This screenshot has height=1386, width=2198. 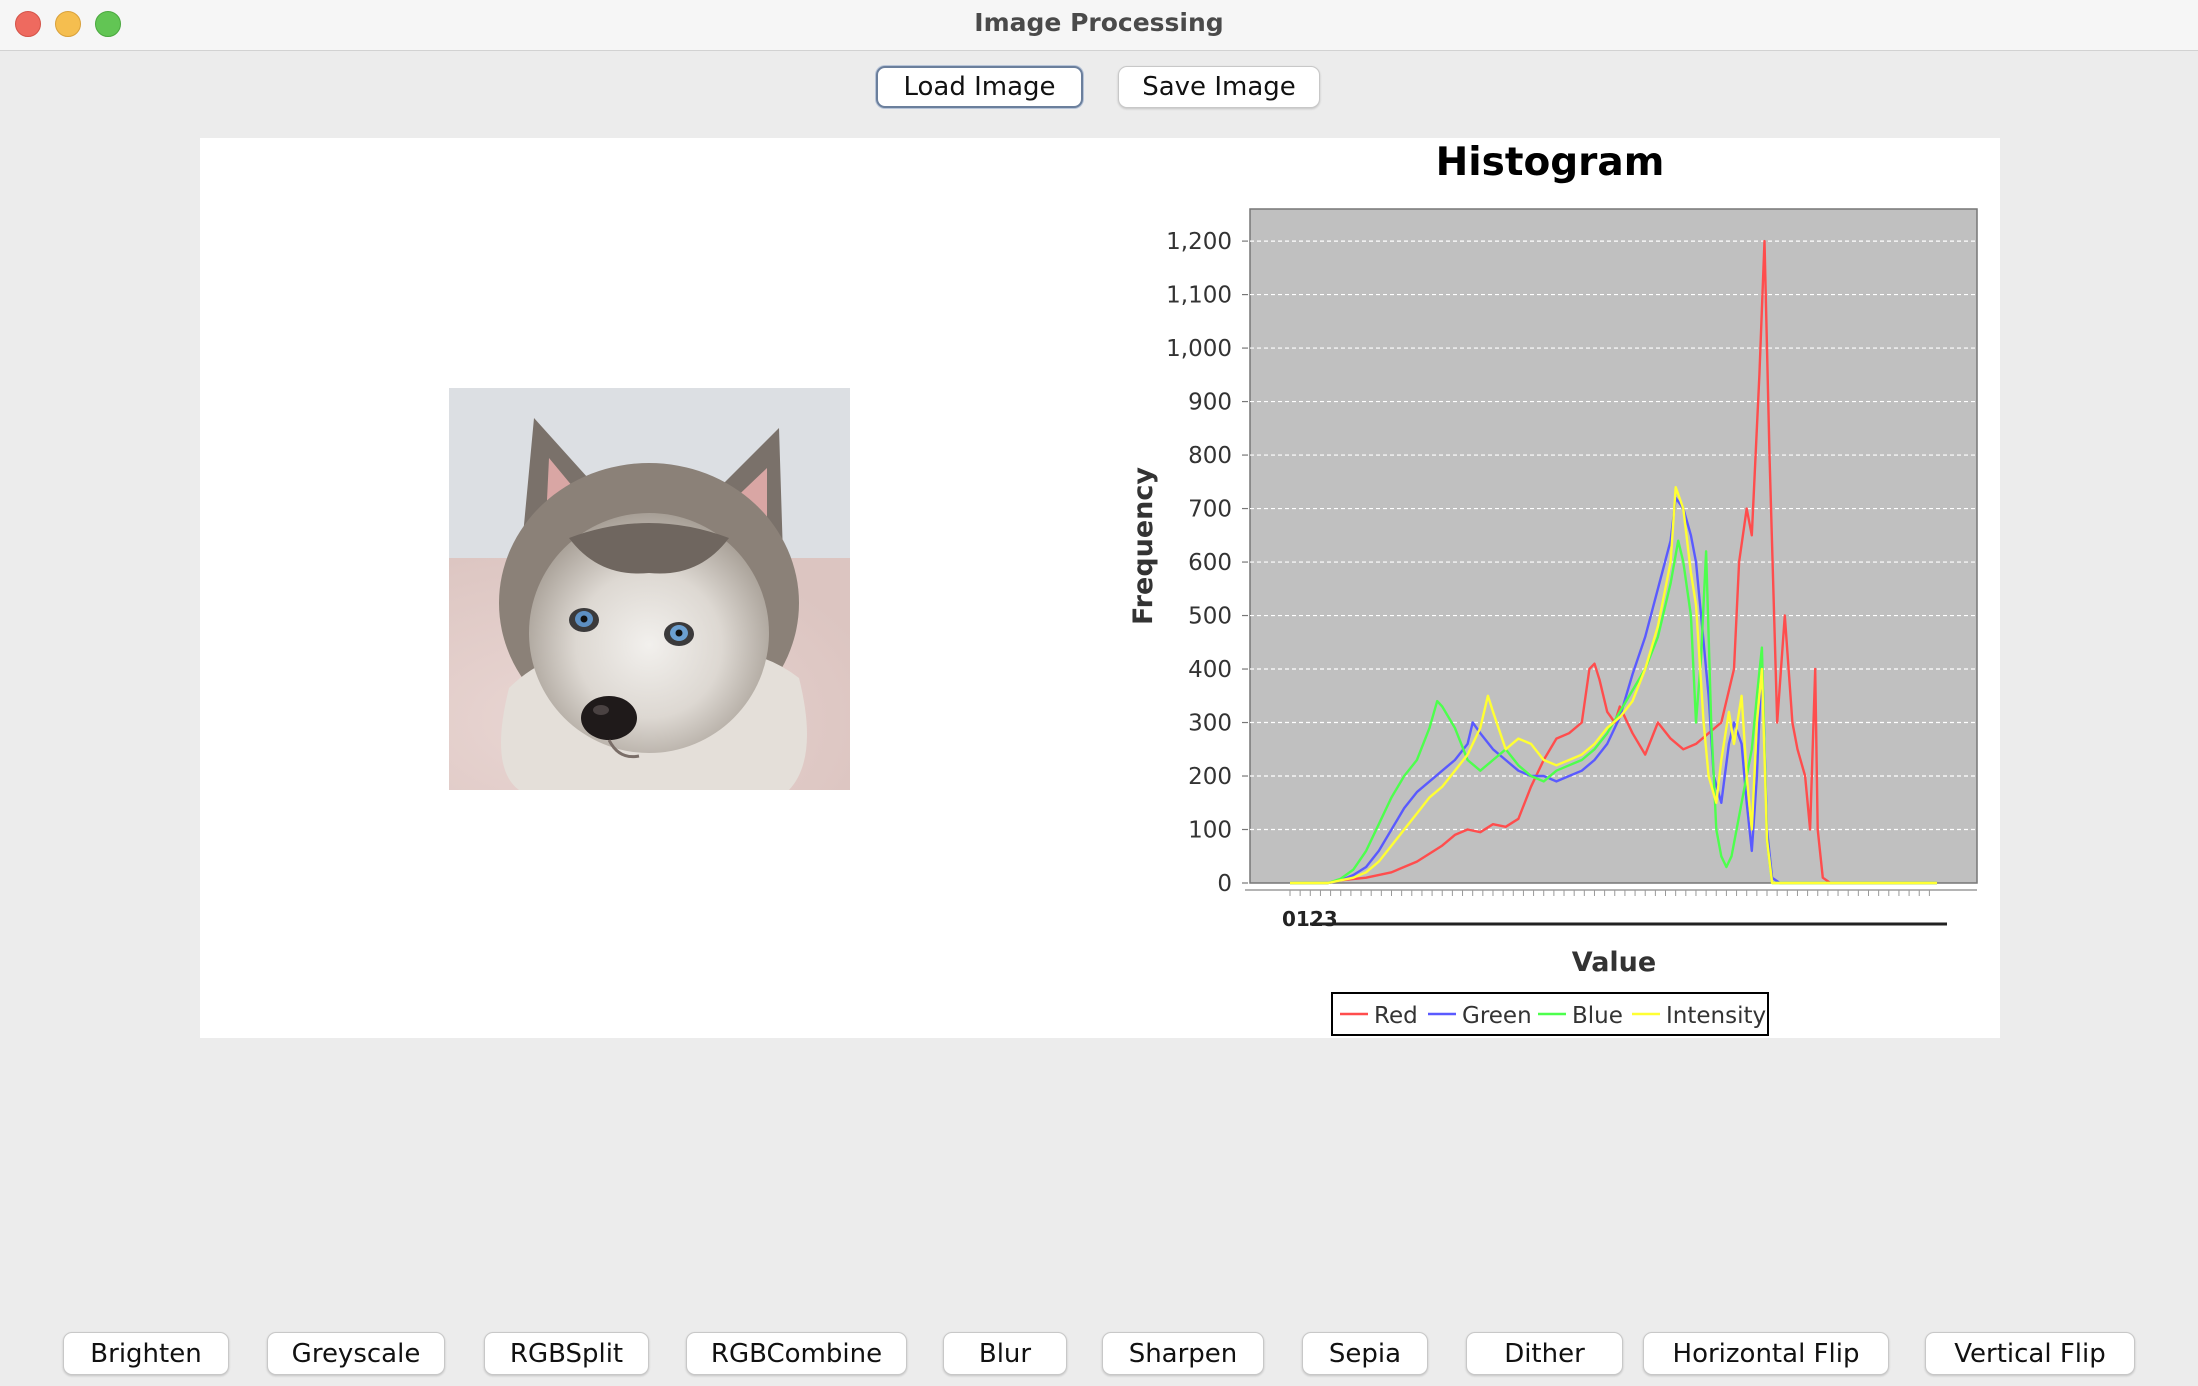 What do you see at coordinates (1544, 1353) in the screenshot?
I see `operation-button-dither: Dither` at bounding box center [1544, 1353].